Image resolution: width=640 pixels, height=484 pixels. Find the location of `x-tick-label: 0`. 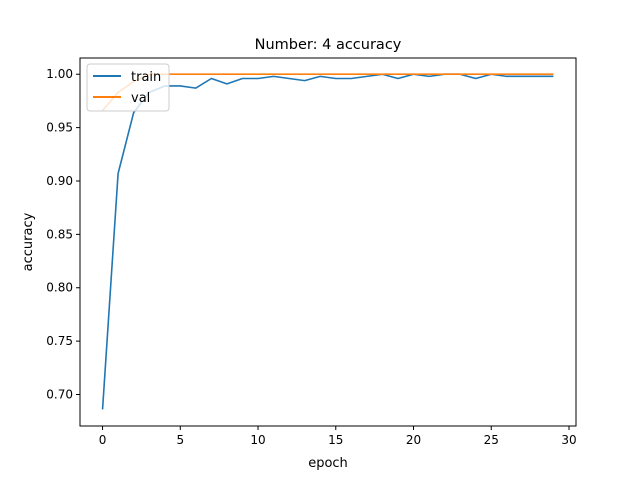

x-tick-label: 0 is located at coordinates (103, 440).